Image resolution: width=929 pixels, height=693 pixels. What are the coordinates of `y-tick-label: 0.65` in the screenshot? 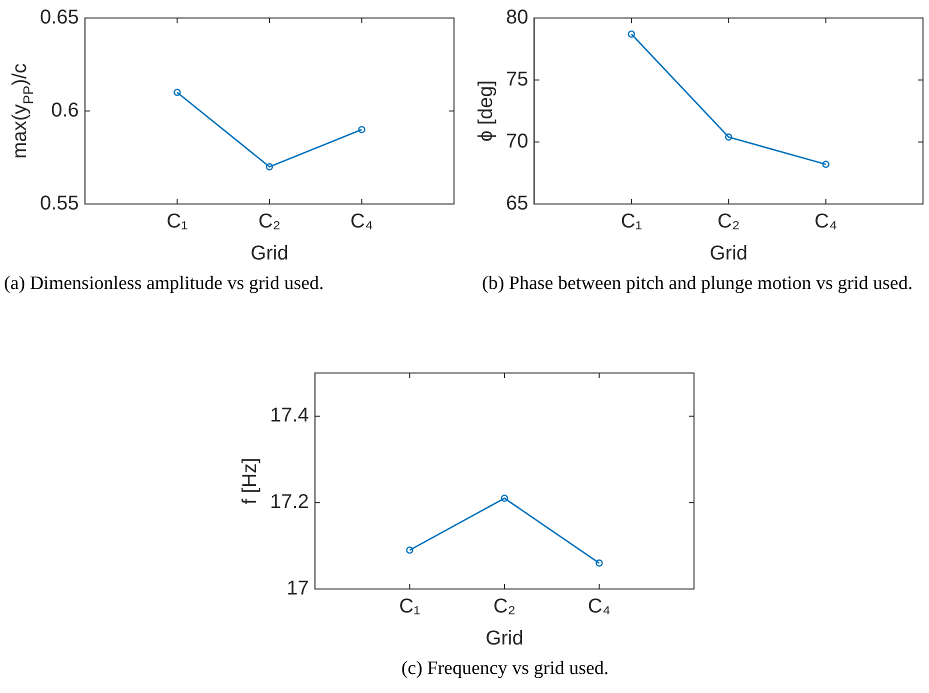 It's located at (59, 17).